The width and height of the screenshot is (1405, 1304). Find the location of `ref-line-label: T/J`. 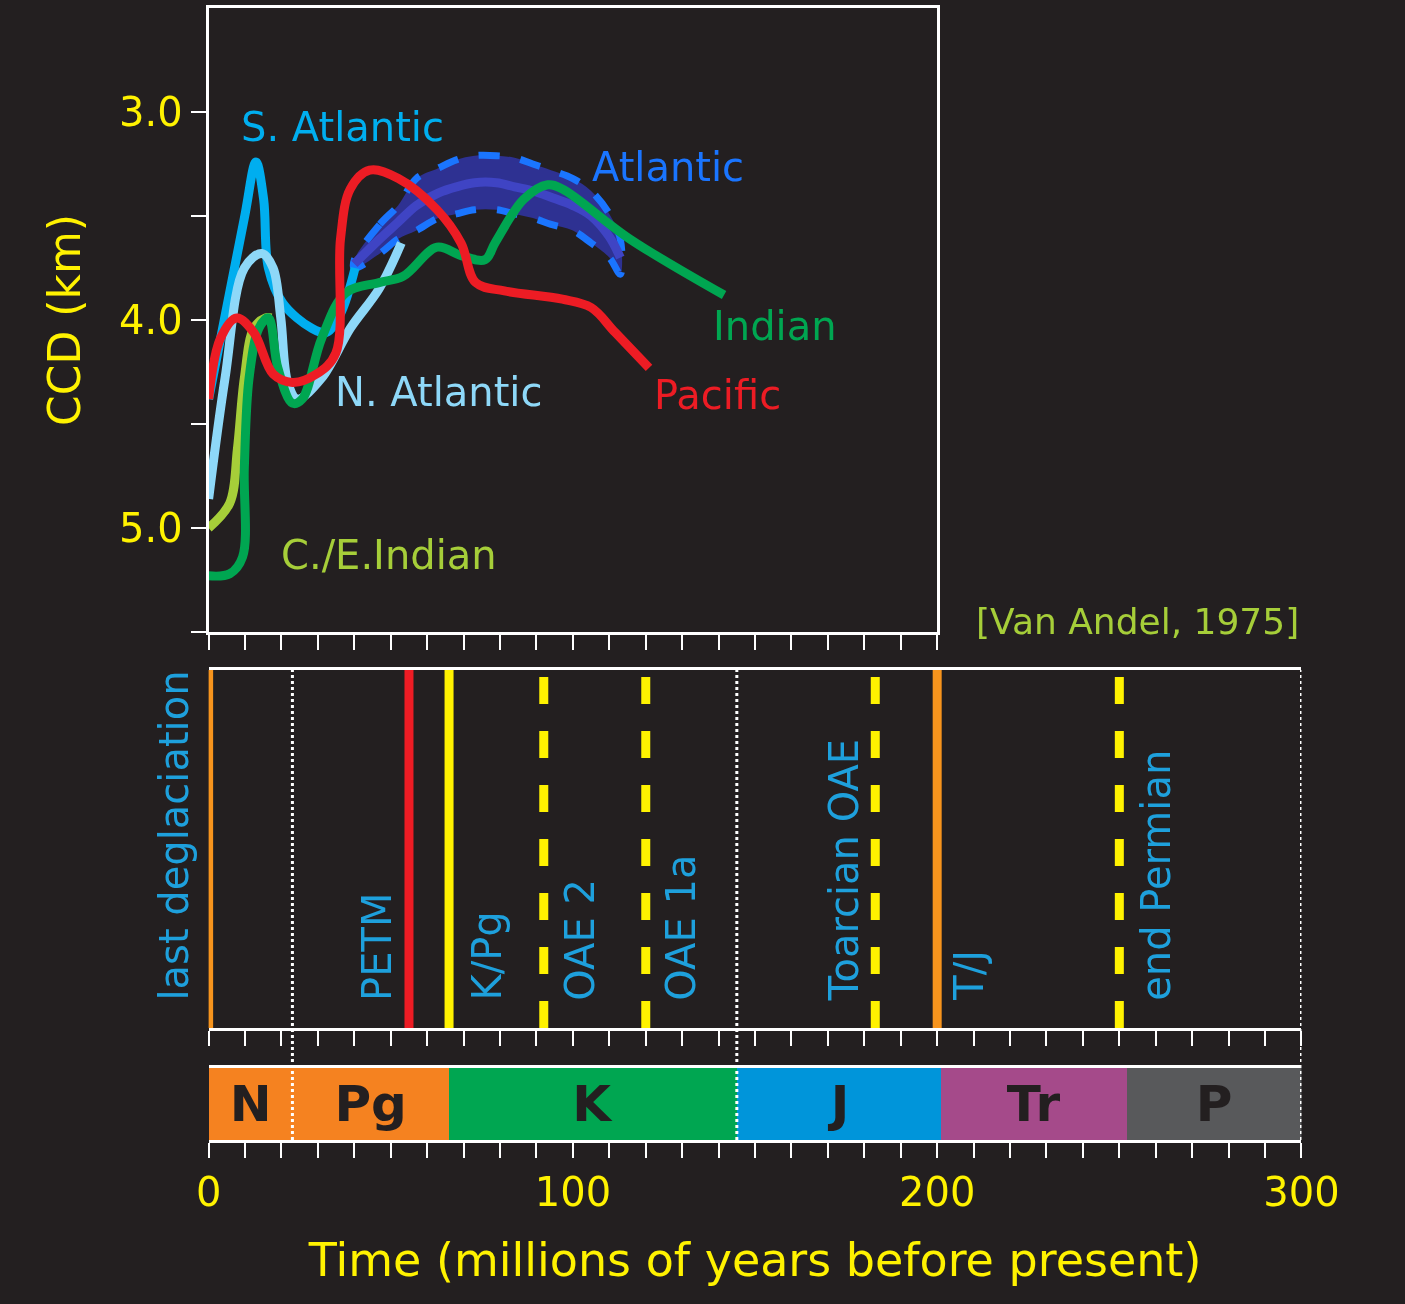

ref-line-label: T/J is located at coordinates (968, 975).